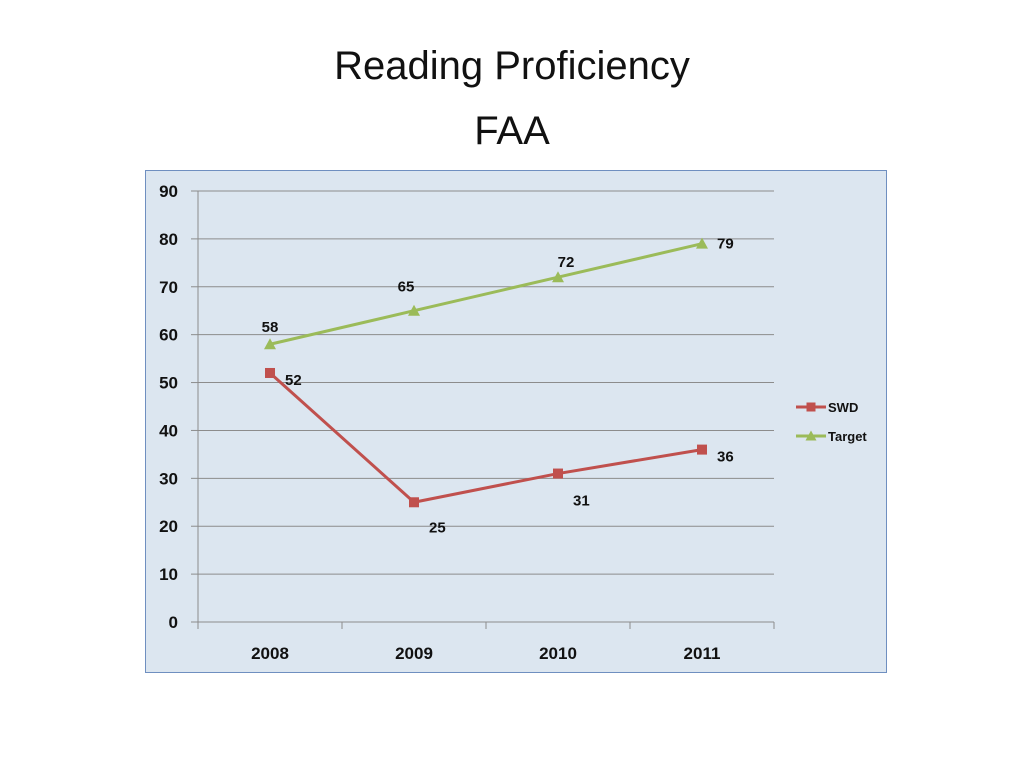 This screenshot has height=768, width=1024. What do you see at coordinates (725, 457) in the screenshot?
I see `data-label-swd: 36` at bounding box center [725, 457].